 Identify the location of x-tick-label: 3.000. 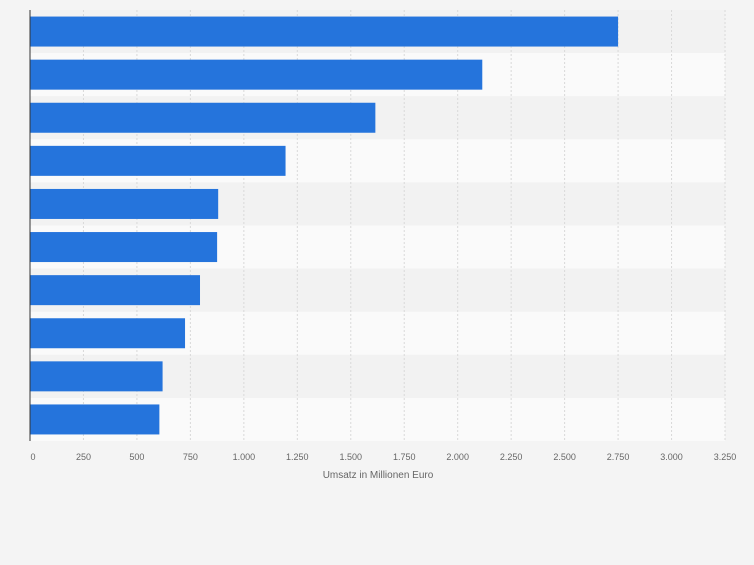
(671, 457).